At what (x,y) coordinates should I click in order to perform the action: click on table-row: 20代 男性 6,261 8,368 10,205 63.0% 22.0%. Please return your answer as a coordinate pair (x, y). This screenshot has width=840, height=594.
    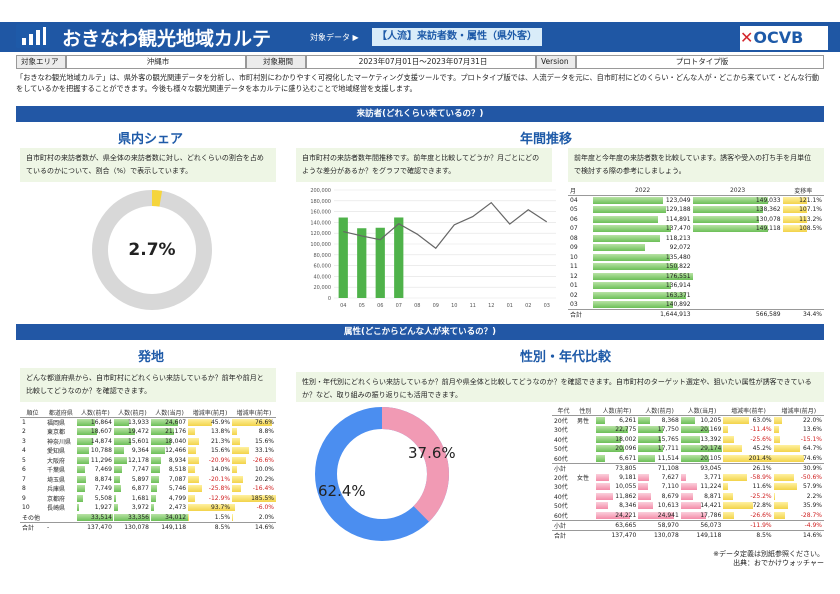
    Looking at the image, I should click on (688, 421).